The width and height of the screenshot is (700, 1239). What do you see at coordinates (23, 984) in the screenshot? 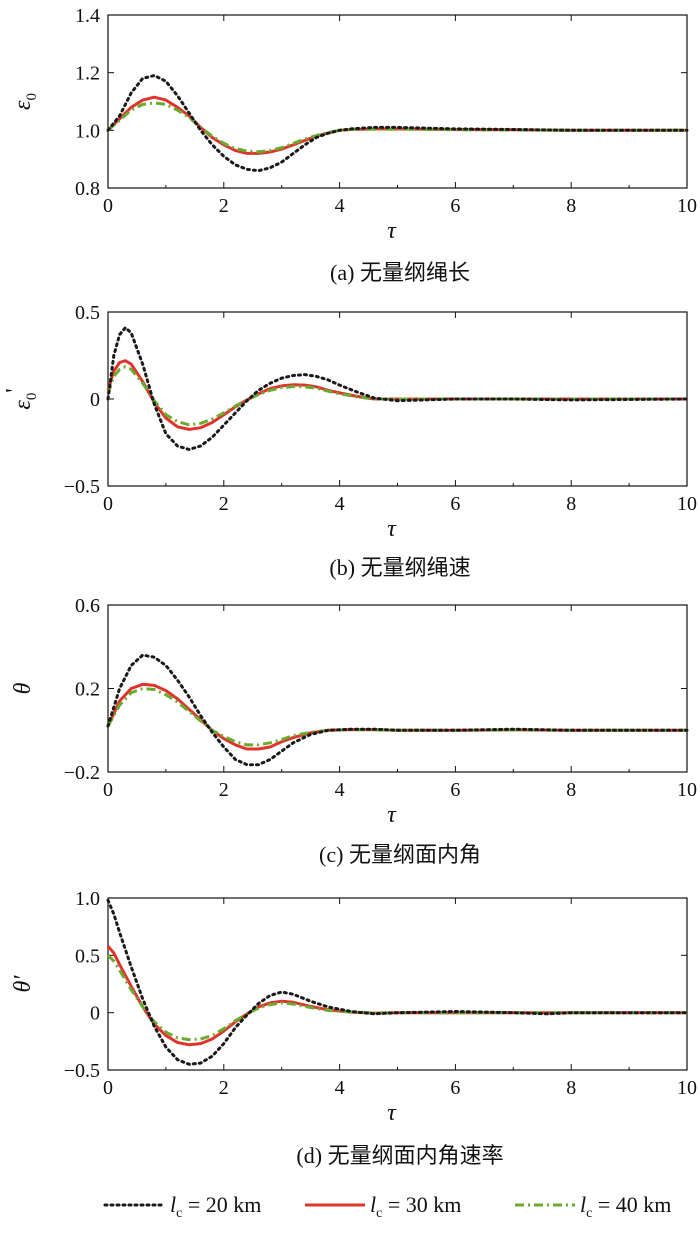
I see `y-axis-label: θ′` at bounding box center [23, 984].